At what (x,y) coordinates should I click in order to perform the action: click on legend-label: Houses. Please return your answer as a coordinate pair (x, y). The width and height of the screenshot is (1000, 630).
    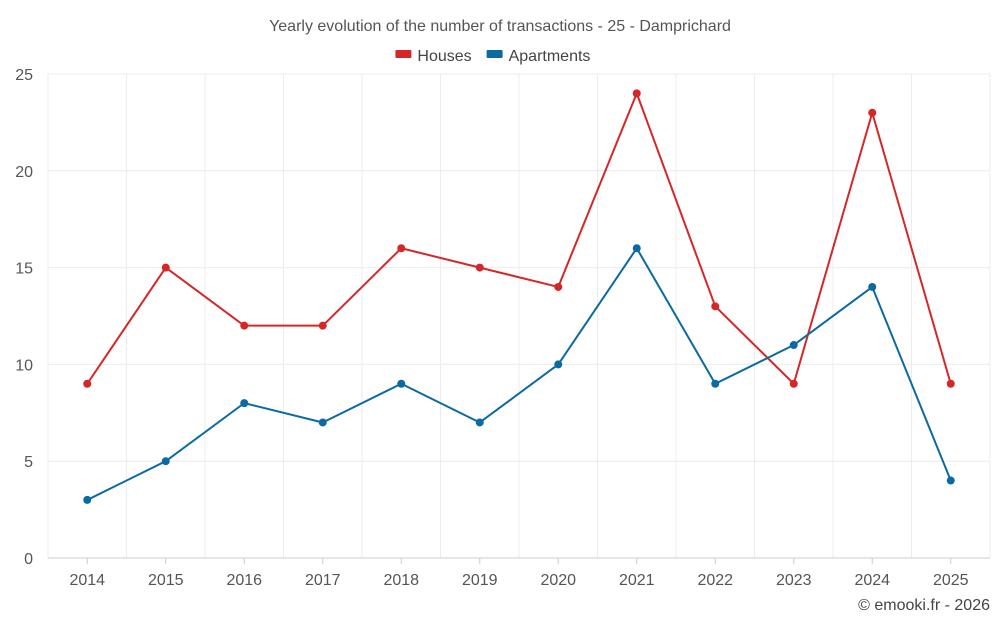
    Looking at the image, I should click on (444, 56).